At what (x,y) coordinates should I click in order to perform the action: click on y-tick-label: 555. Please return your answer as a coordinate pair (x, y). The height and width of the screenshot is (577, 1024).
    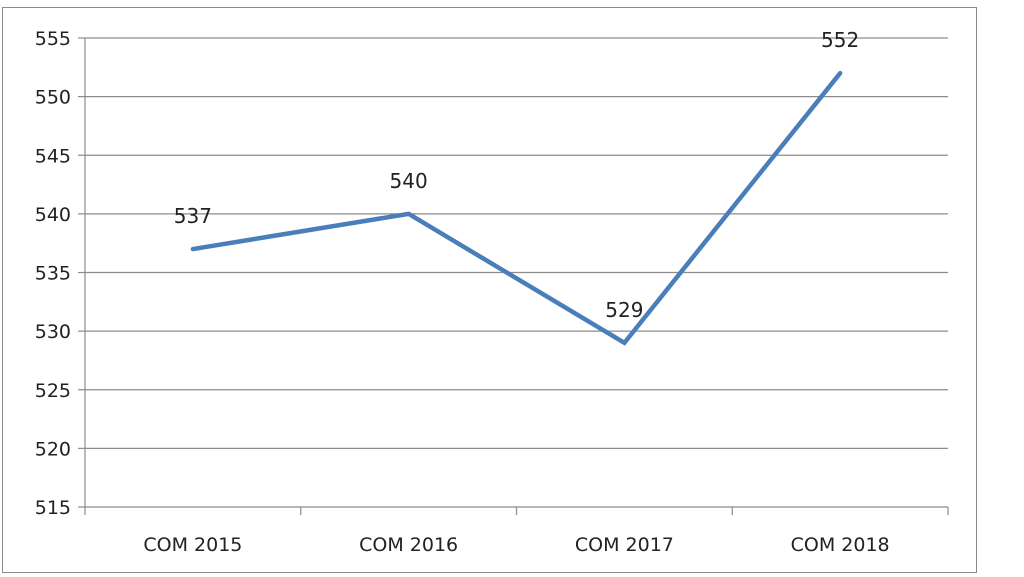
    Looking at the image, I should click on (53, 39).